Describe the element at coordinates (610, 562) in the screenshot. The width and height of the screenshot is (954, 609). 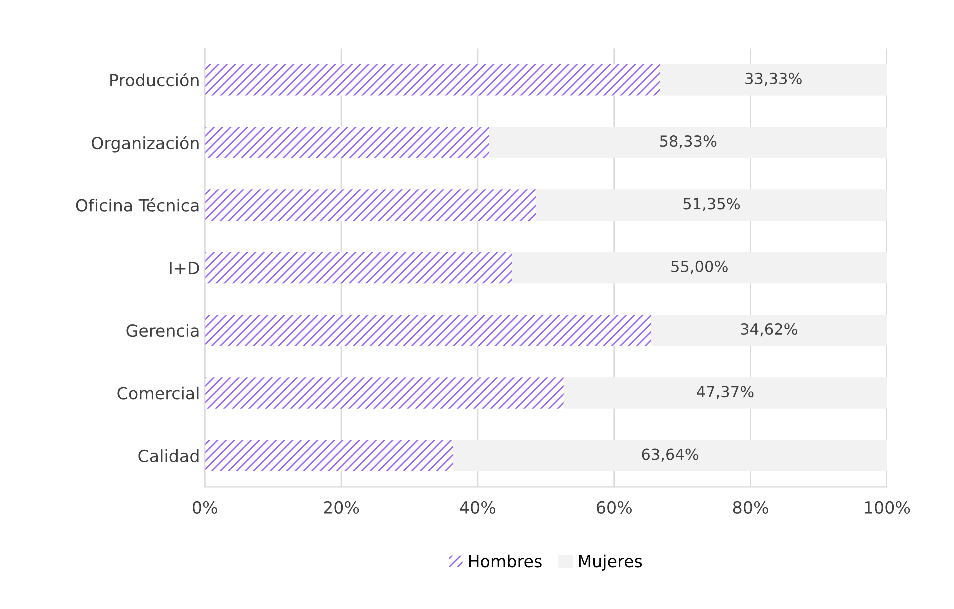
I see `legend-label: Mujeres` at that location.